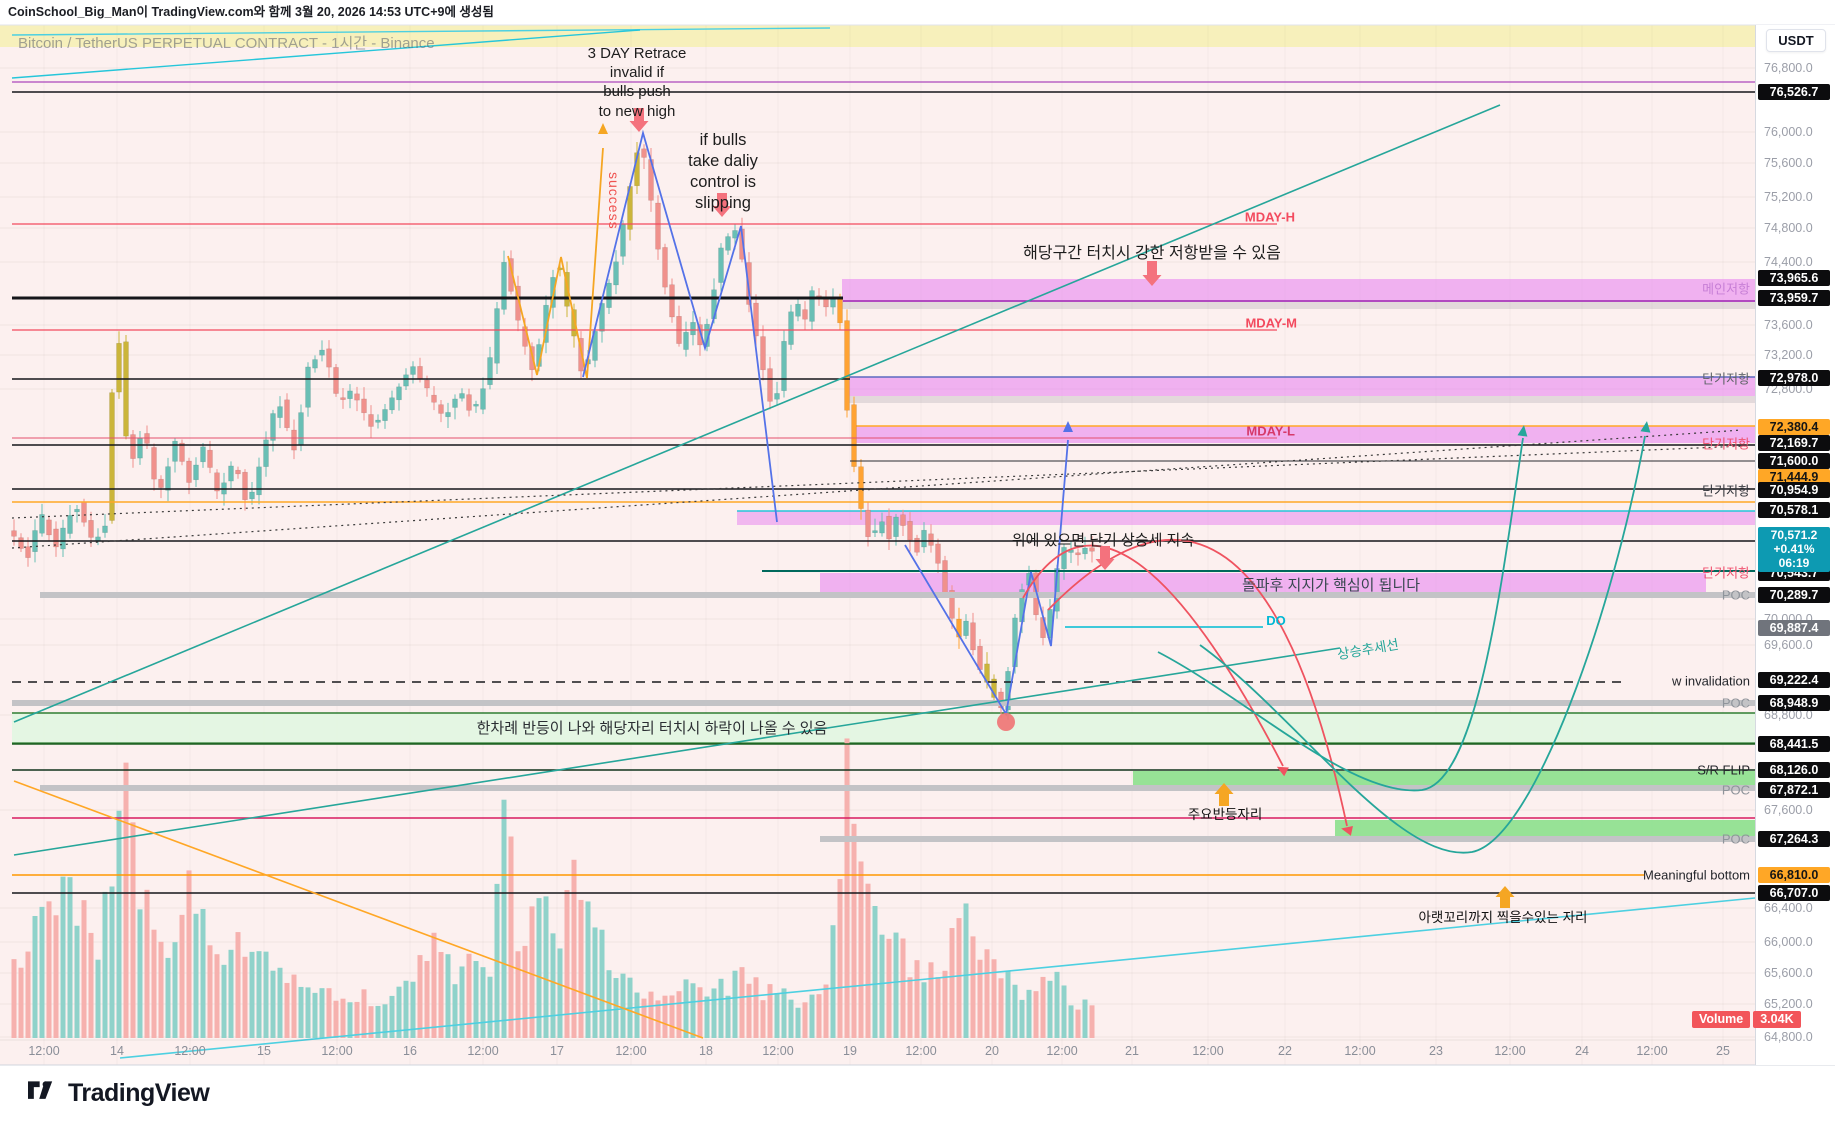 This screenshot has height=1128, width=1835. Describe the element at coordinates (1735, 839) in the screenshot. I see `level-side-label: POC` at that location.